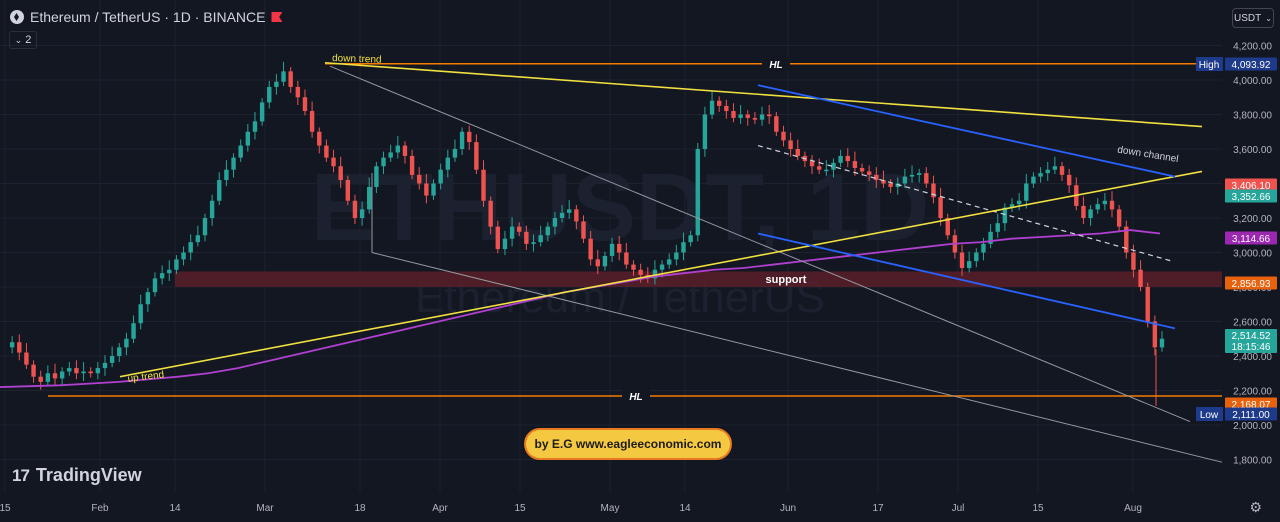 Image resolution: width=1280 pixels, height=522 pixels. I want to click on price-tick-label: 3,000.00, so click(1252, 254).